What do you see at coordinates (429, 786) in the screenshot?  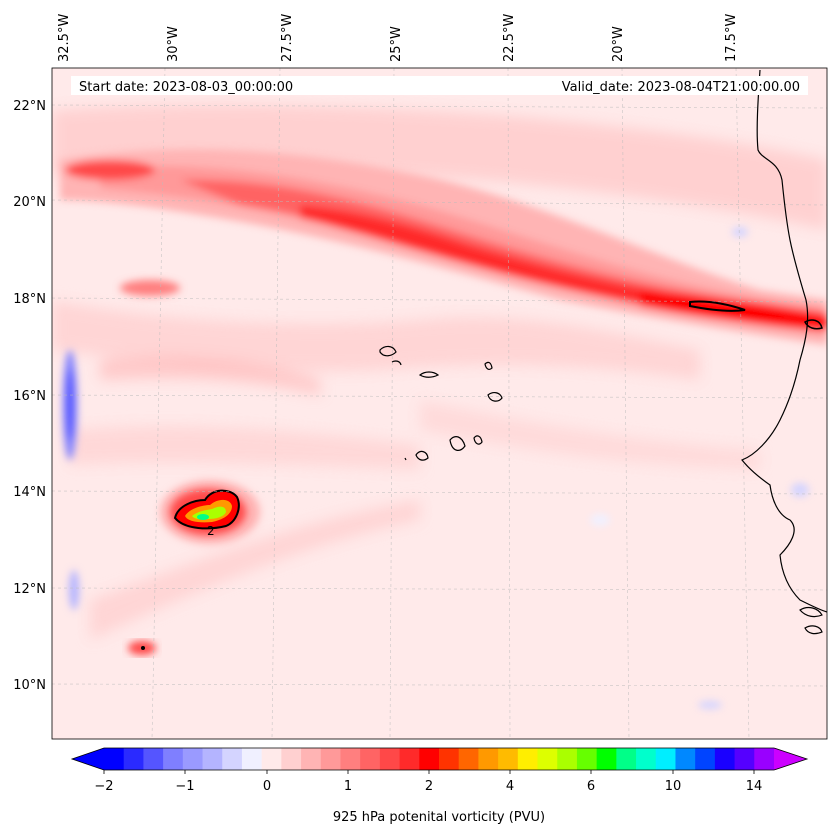 I see `colorbar-tick-label: 2` at bounding box center [429, 786].